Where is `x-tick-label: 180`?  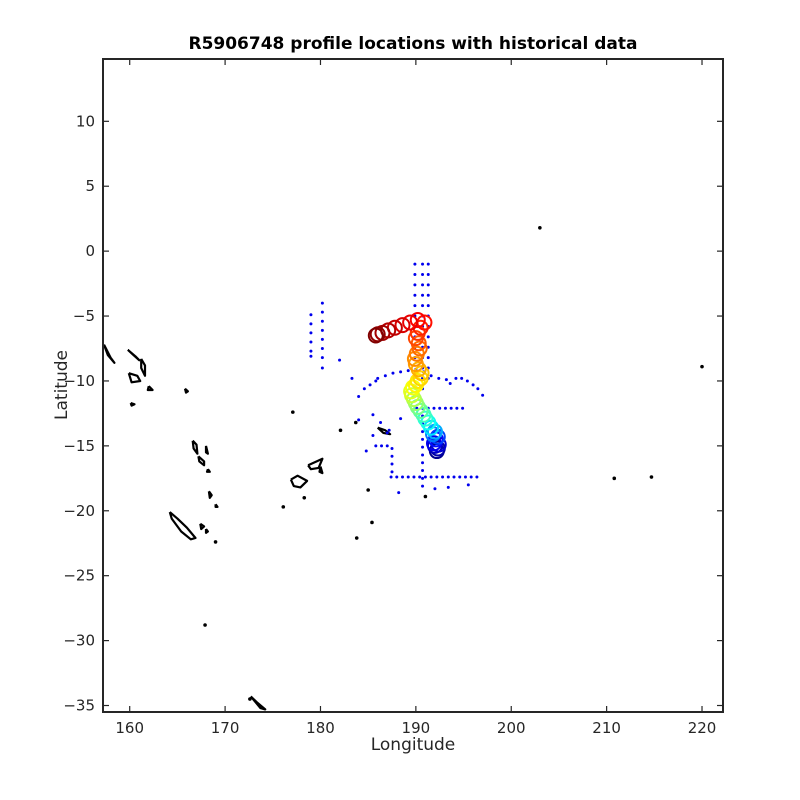 x-tick-label: 180 is located at coordinates (320, 728).